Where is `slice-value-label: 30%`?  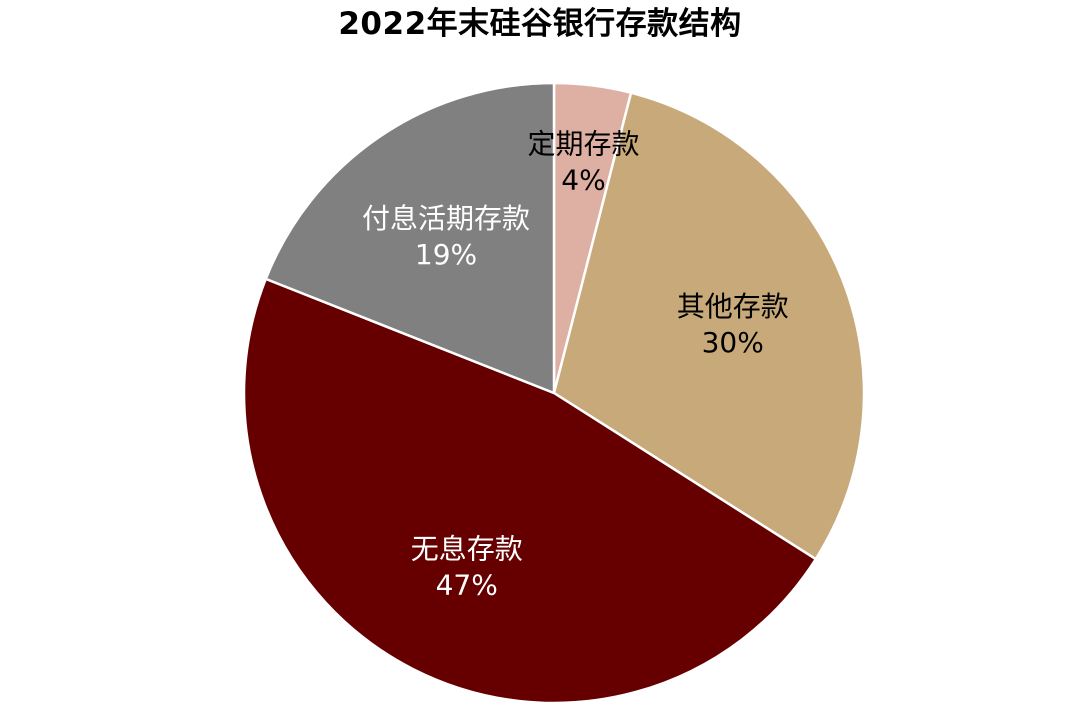 slice-value-label: 30% is located at coordinates (733, 342).